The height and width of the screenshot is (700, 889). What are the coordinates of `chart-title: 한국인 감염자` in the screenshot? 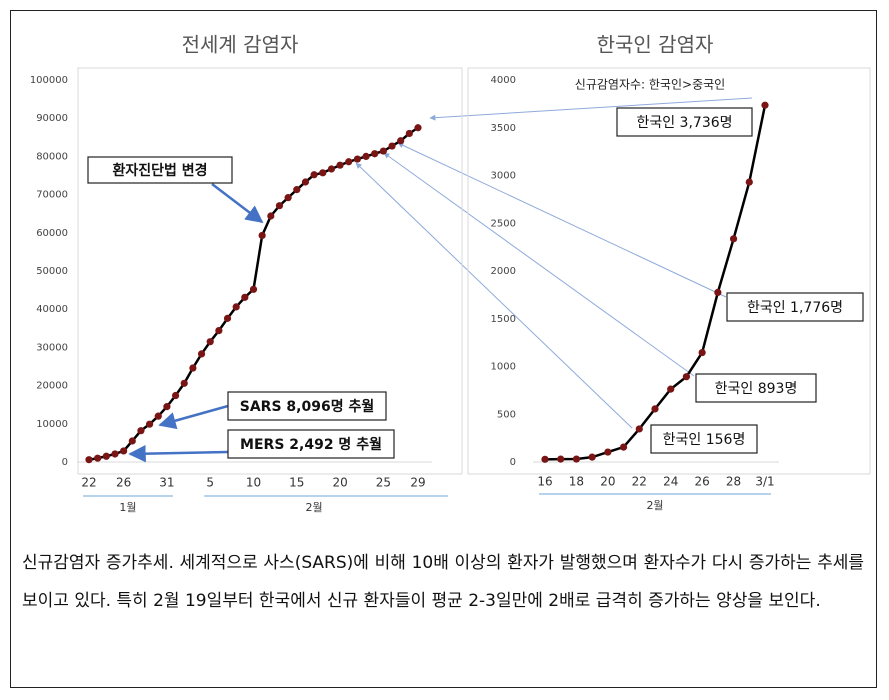 It's located at (655, 45).